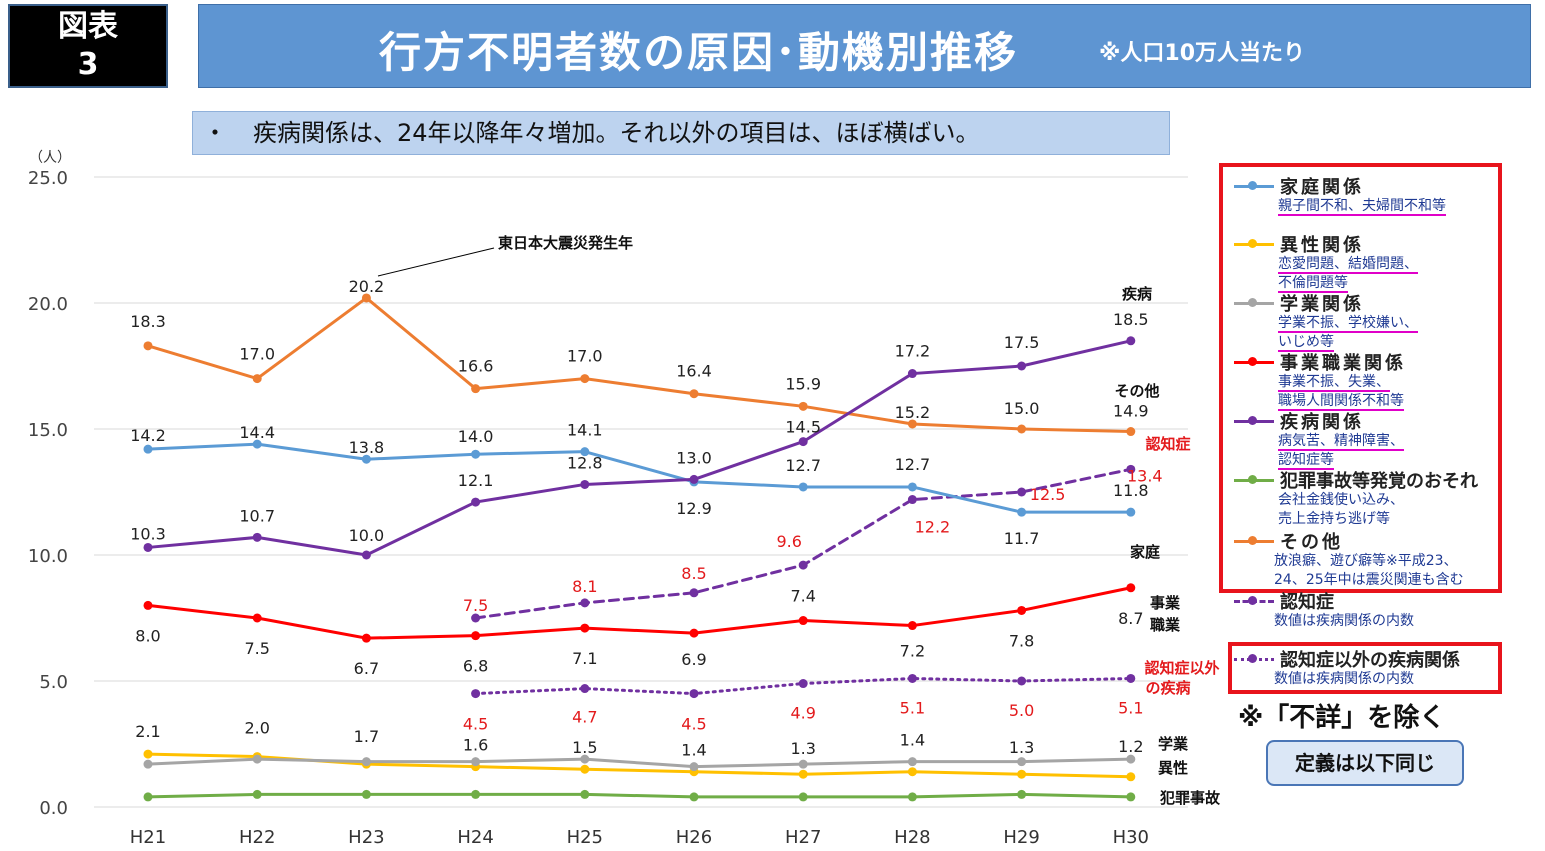 The width and height of the screenshot is (1545, 851). What do you see at coordinates (1362, 207) in the screenshot?
I see `legend-description-text: 親子間不和、夫婦間不和等` at bounding box center [1362, 207].